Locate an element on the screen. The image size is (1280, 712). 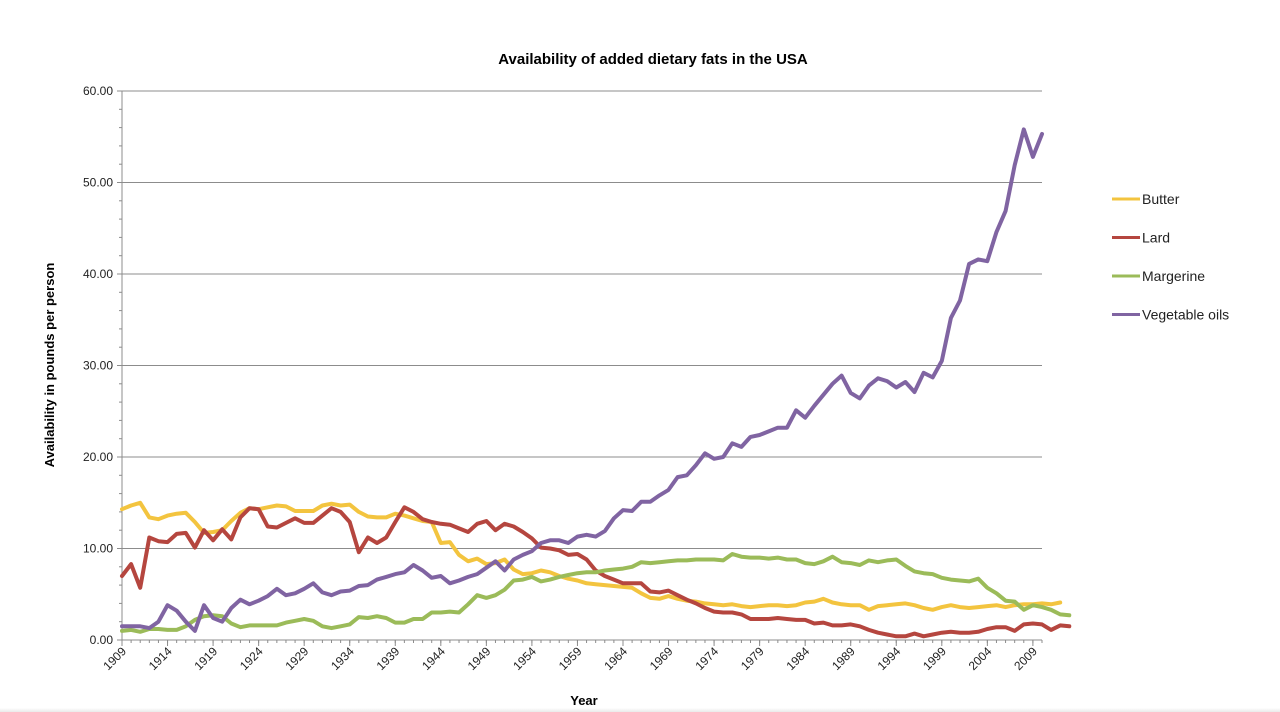
x-tick-label: 1929 is located at coordinates (297, 658).